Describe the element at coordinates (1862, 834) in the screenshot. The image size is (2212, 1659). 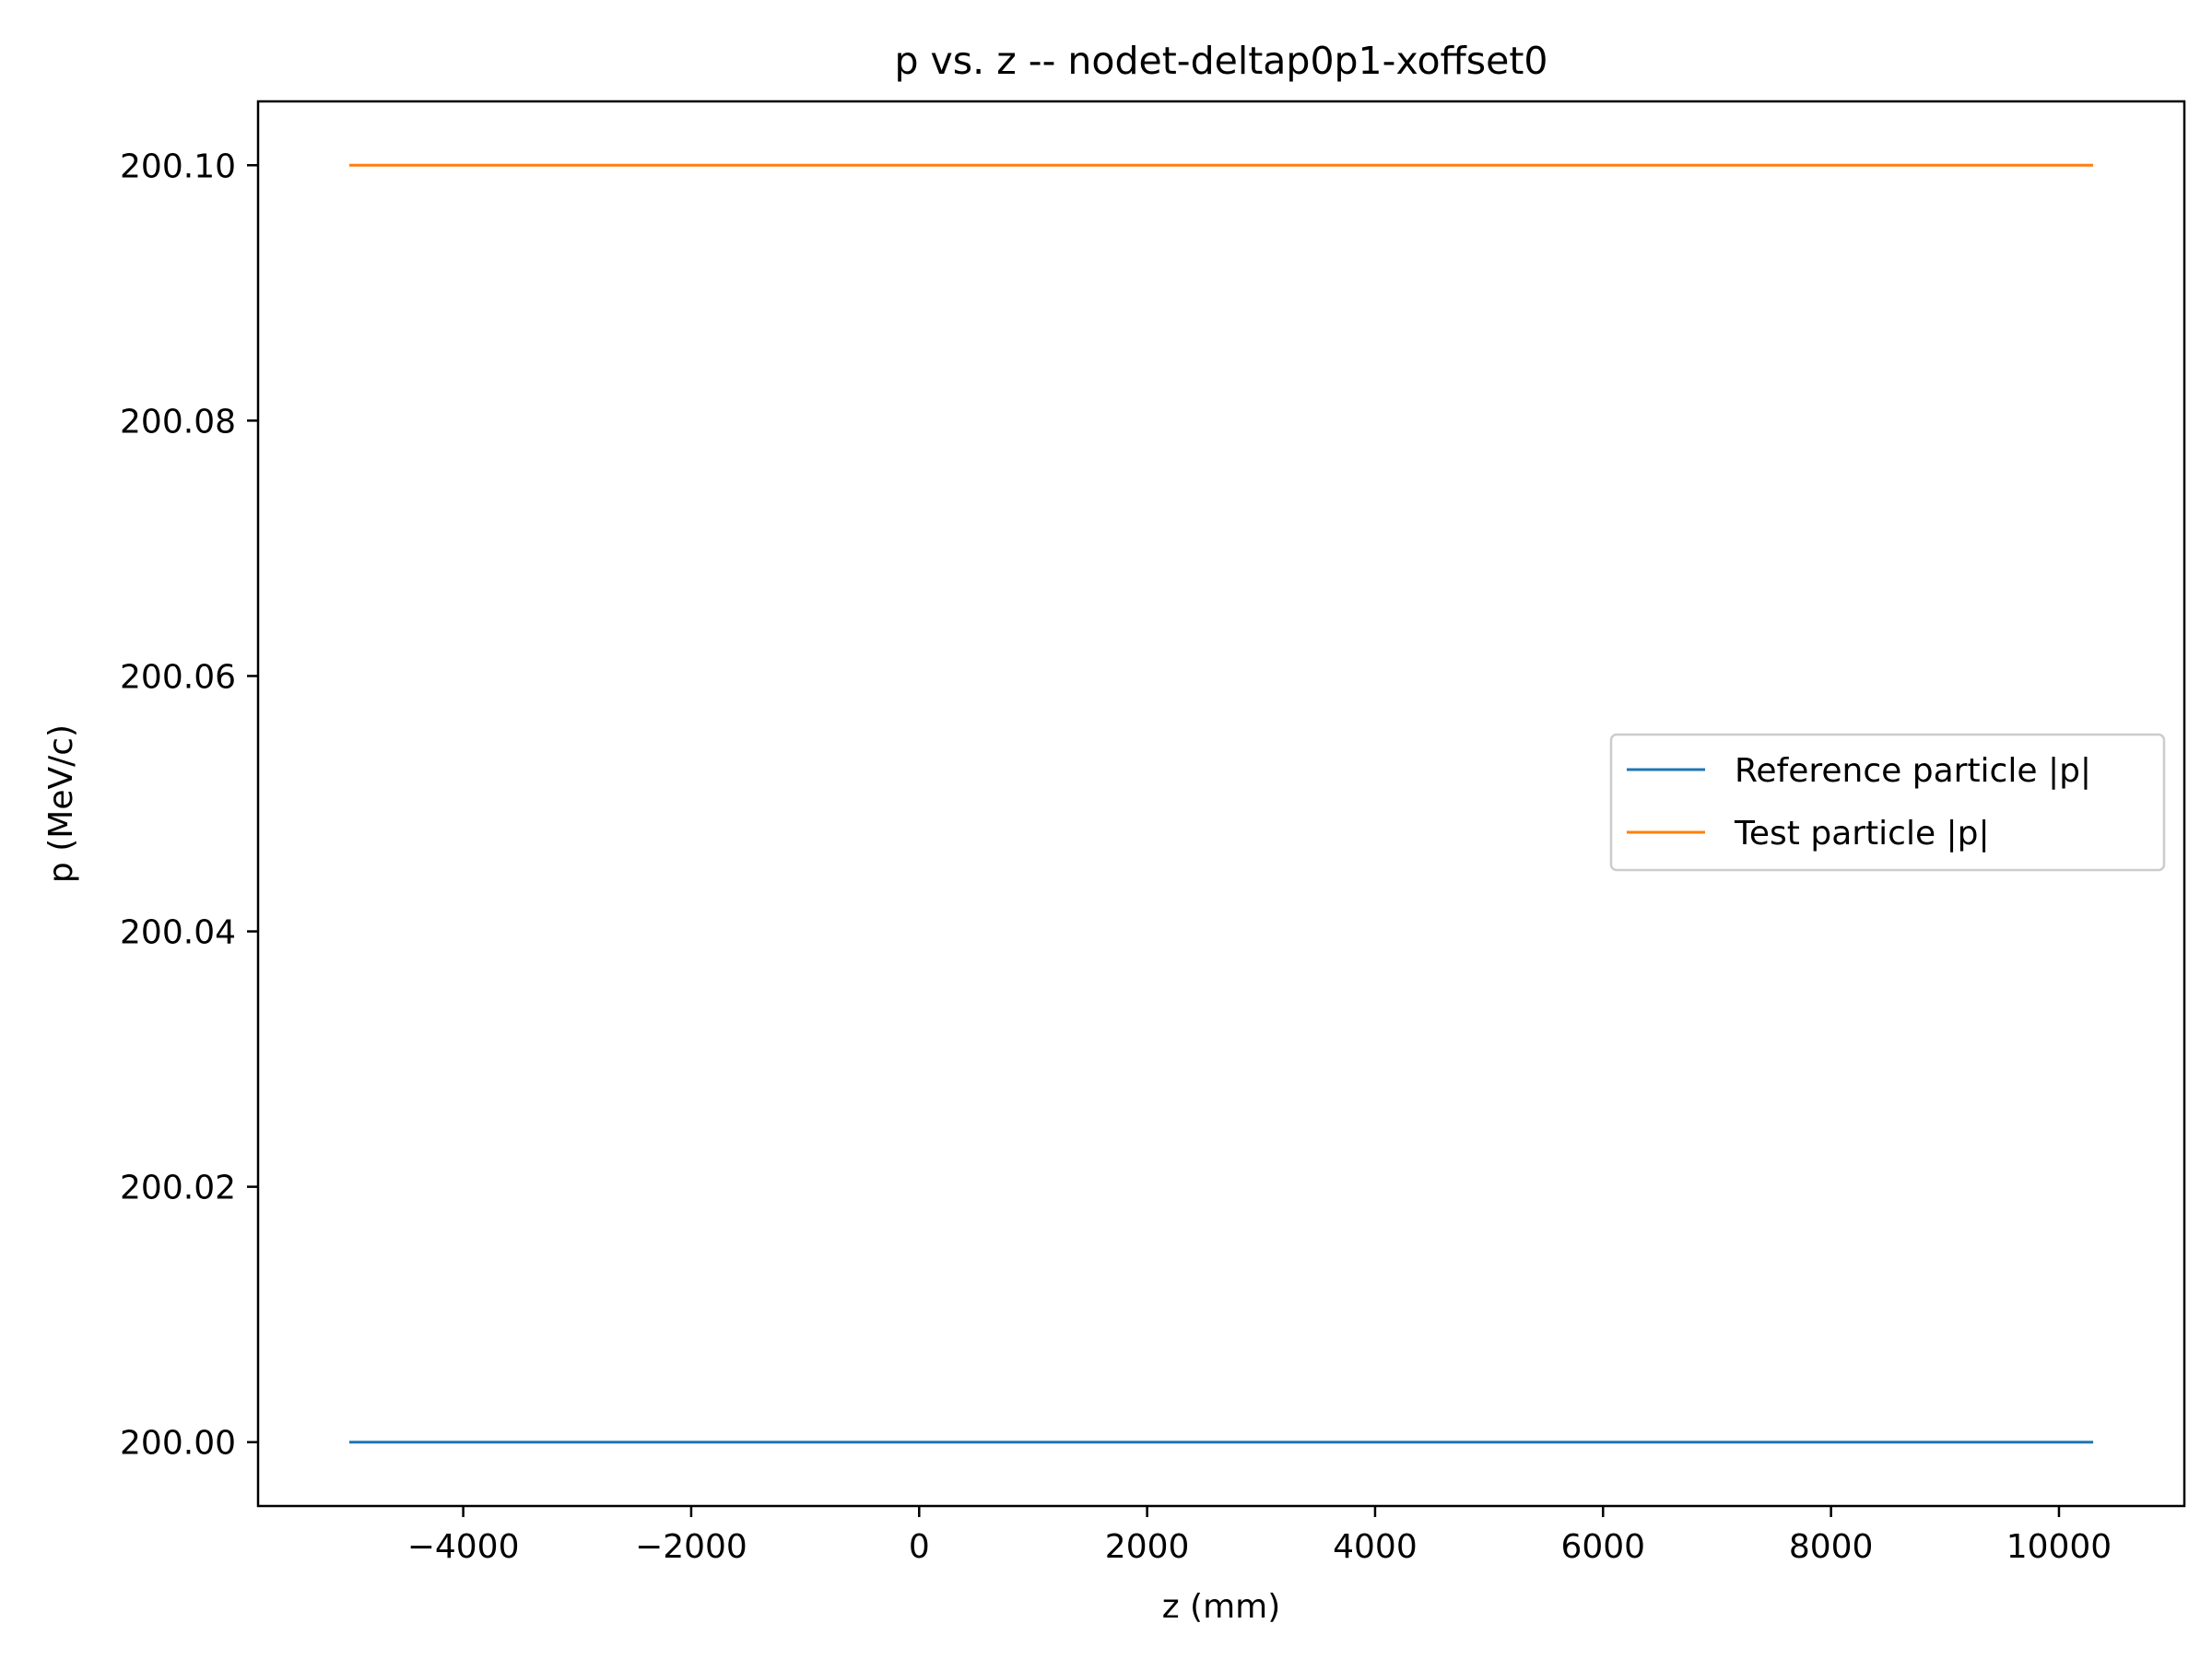
I see `legend-label-test: Test particle |p|` at that location.